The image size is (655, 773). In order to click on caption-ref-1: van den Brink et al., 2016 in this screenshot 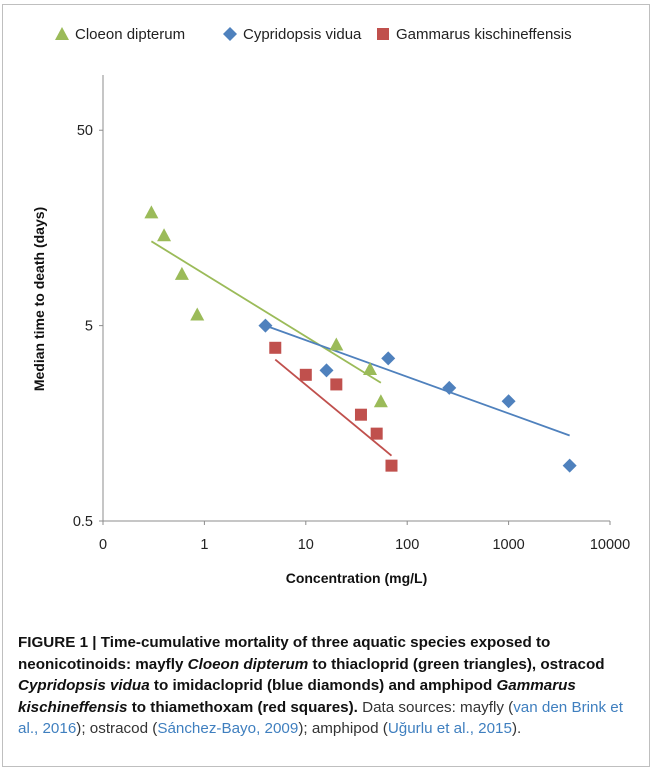, I will do `click(320, 718)`.